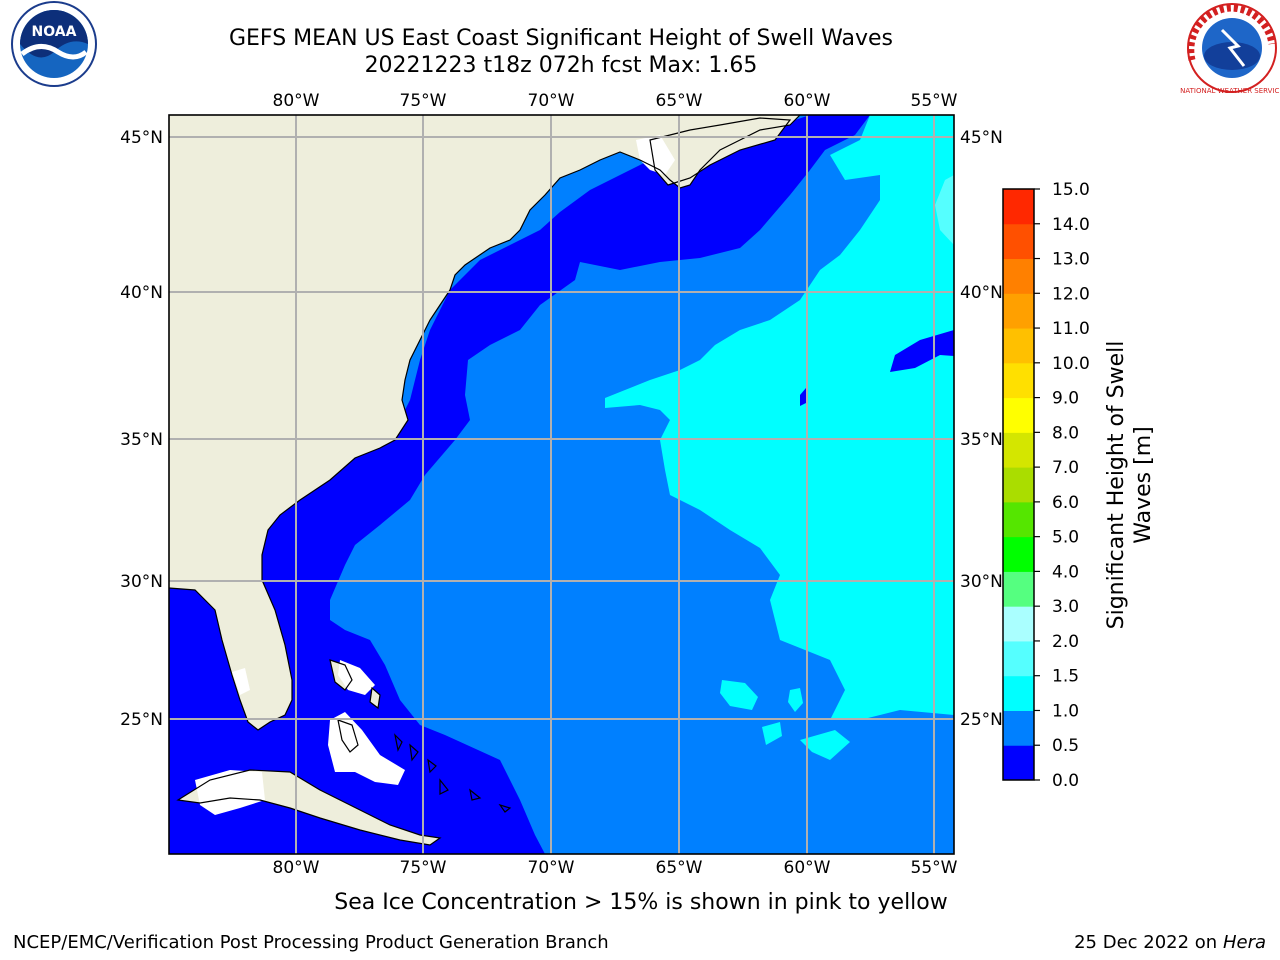 This screenshot has width=1280, height=960. What do you see at coordinates (981, 138) in the screenshot?
I see `lat-label-right: 45°N` at bounding box center [981, 138].